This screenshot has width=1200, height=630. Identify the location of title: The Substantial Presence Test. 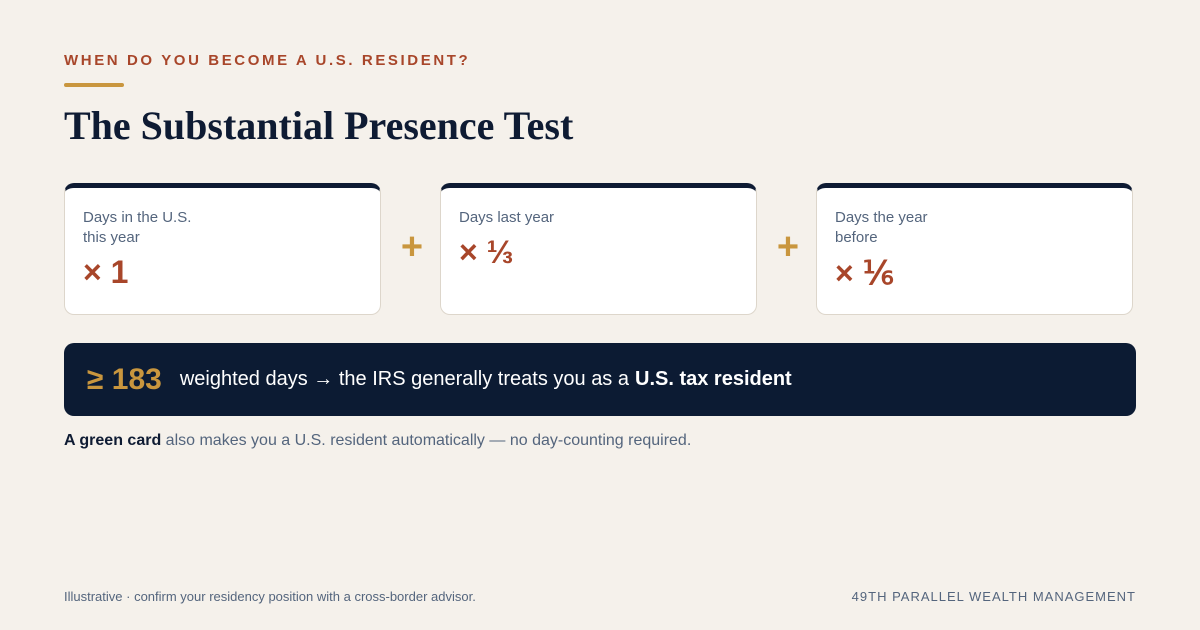
(319, 125).